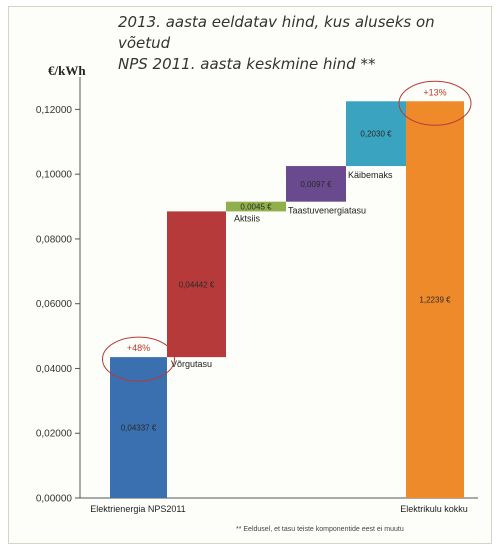  I want to click on category-label: Käibemaks, so click(370, 175).